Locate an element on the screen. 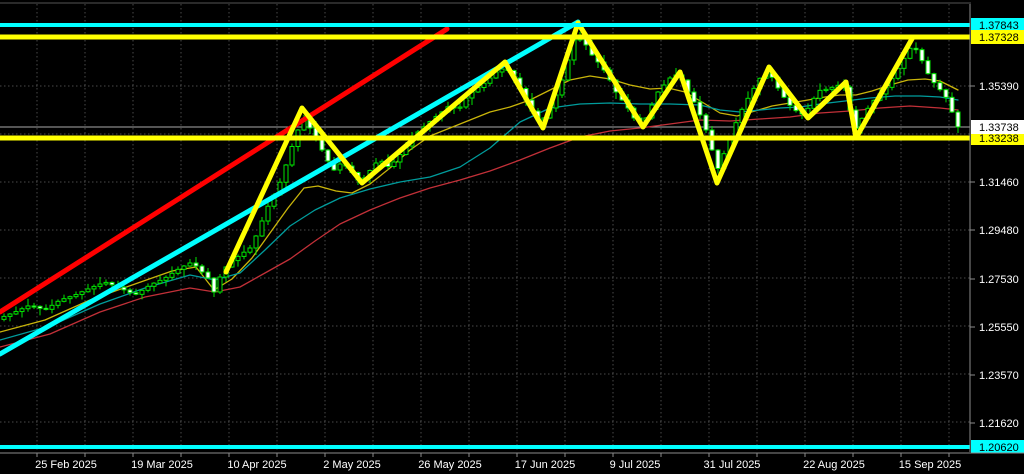 This screenshot has width=1024, height=474. price-axis-label: 1.31460 is located at coordinates (999, 183).